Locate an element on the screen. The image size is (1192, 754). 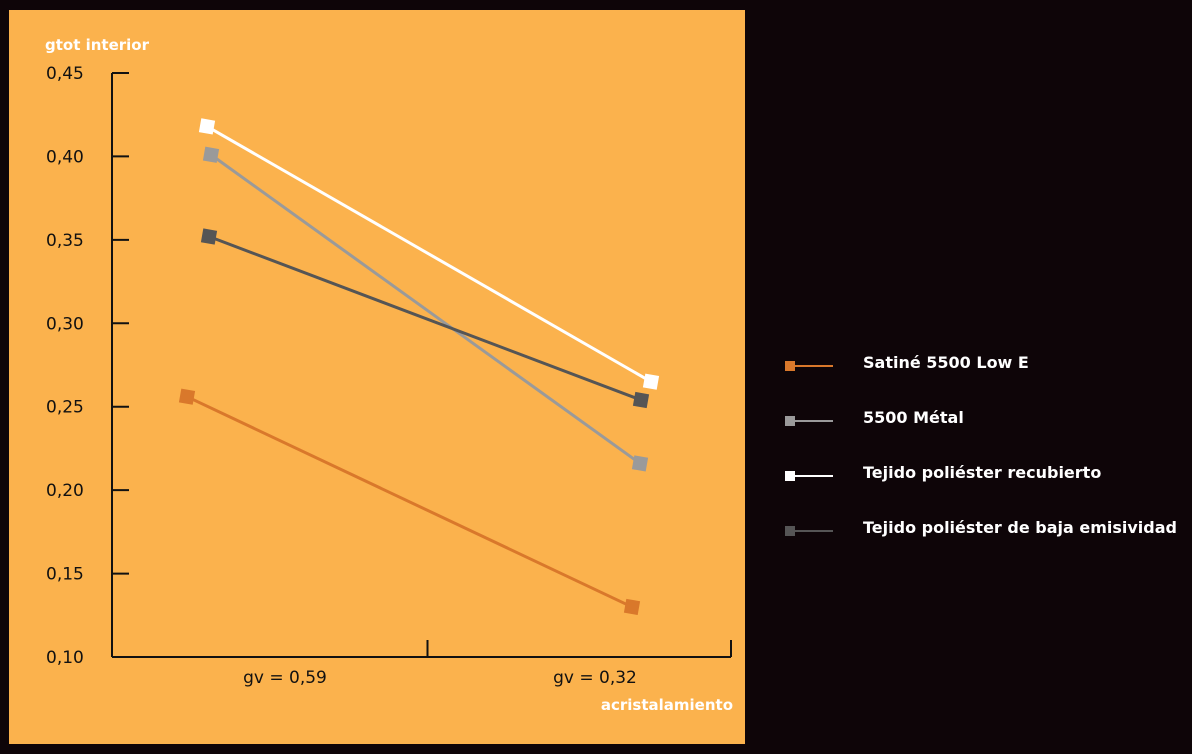
legend-label: Tejido poliéster de baja emisividad is located at coordinates (1020, 527).